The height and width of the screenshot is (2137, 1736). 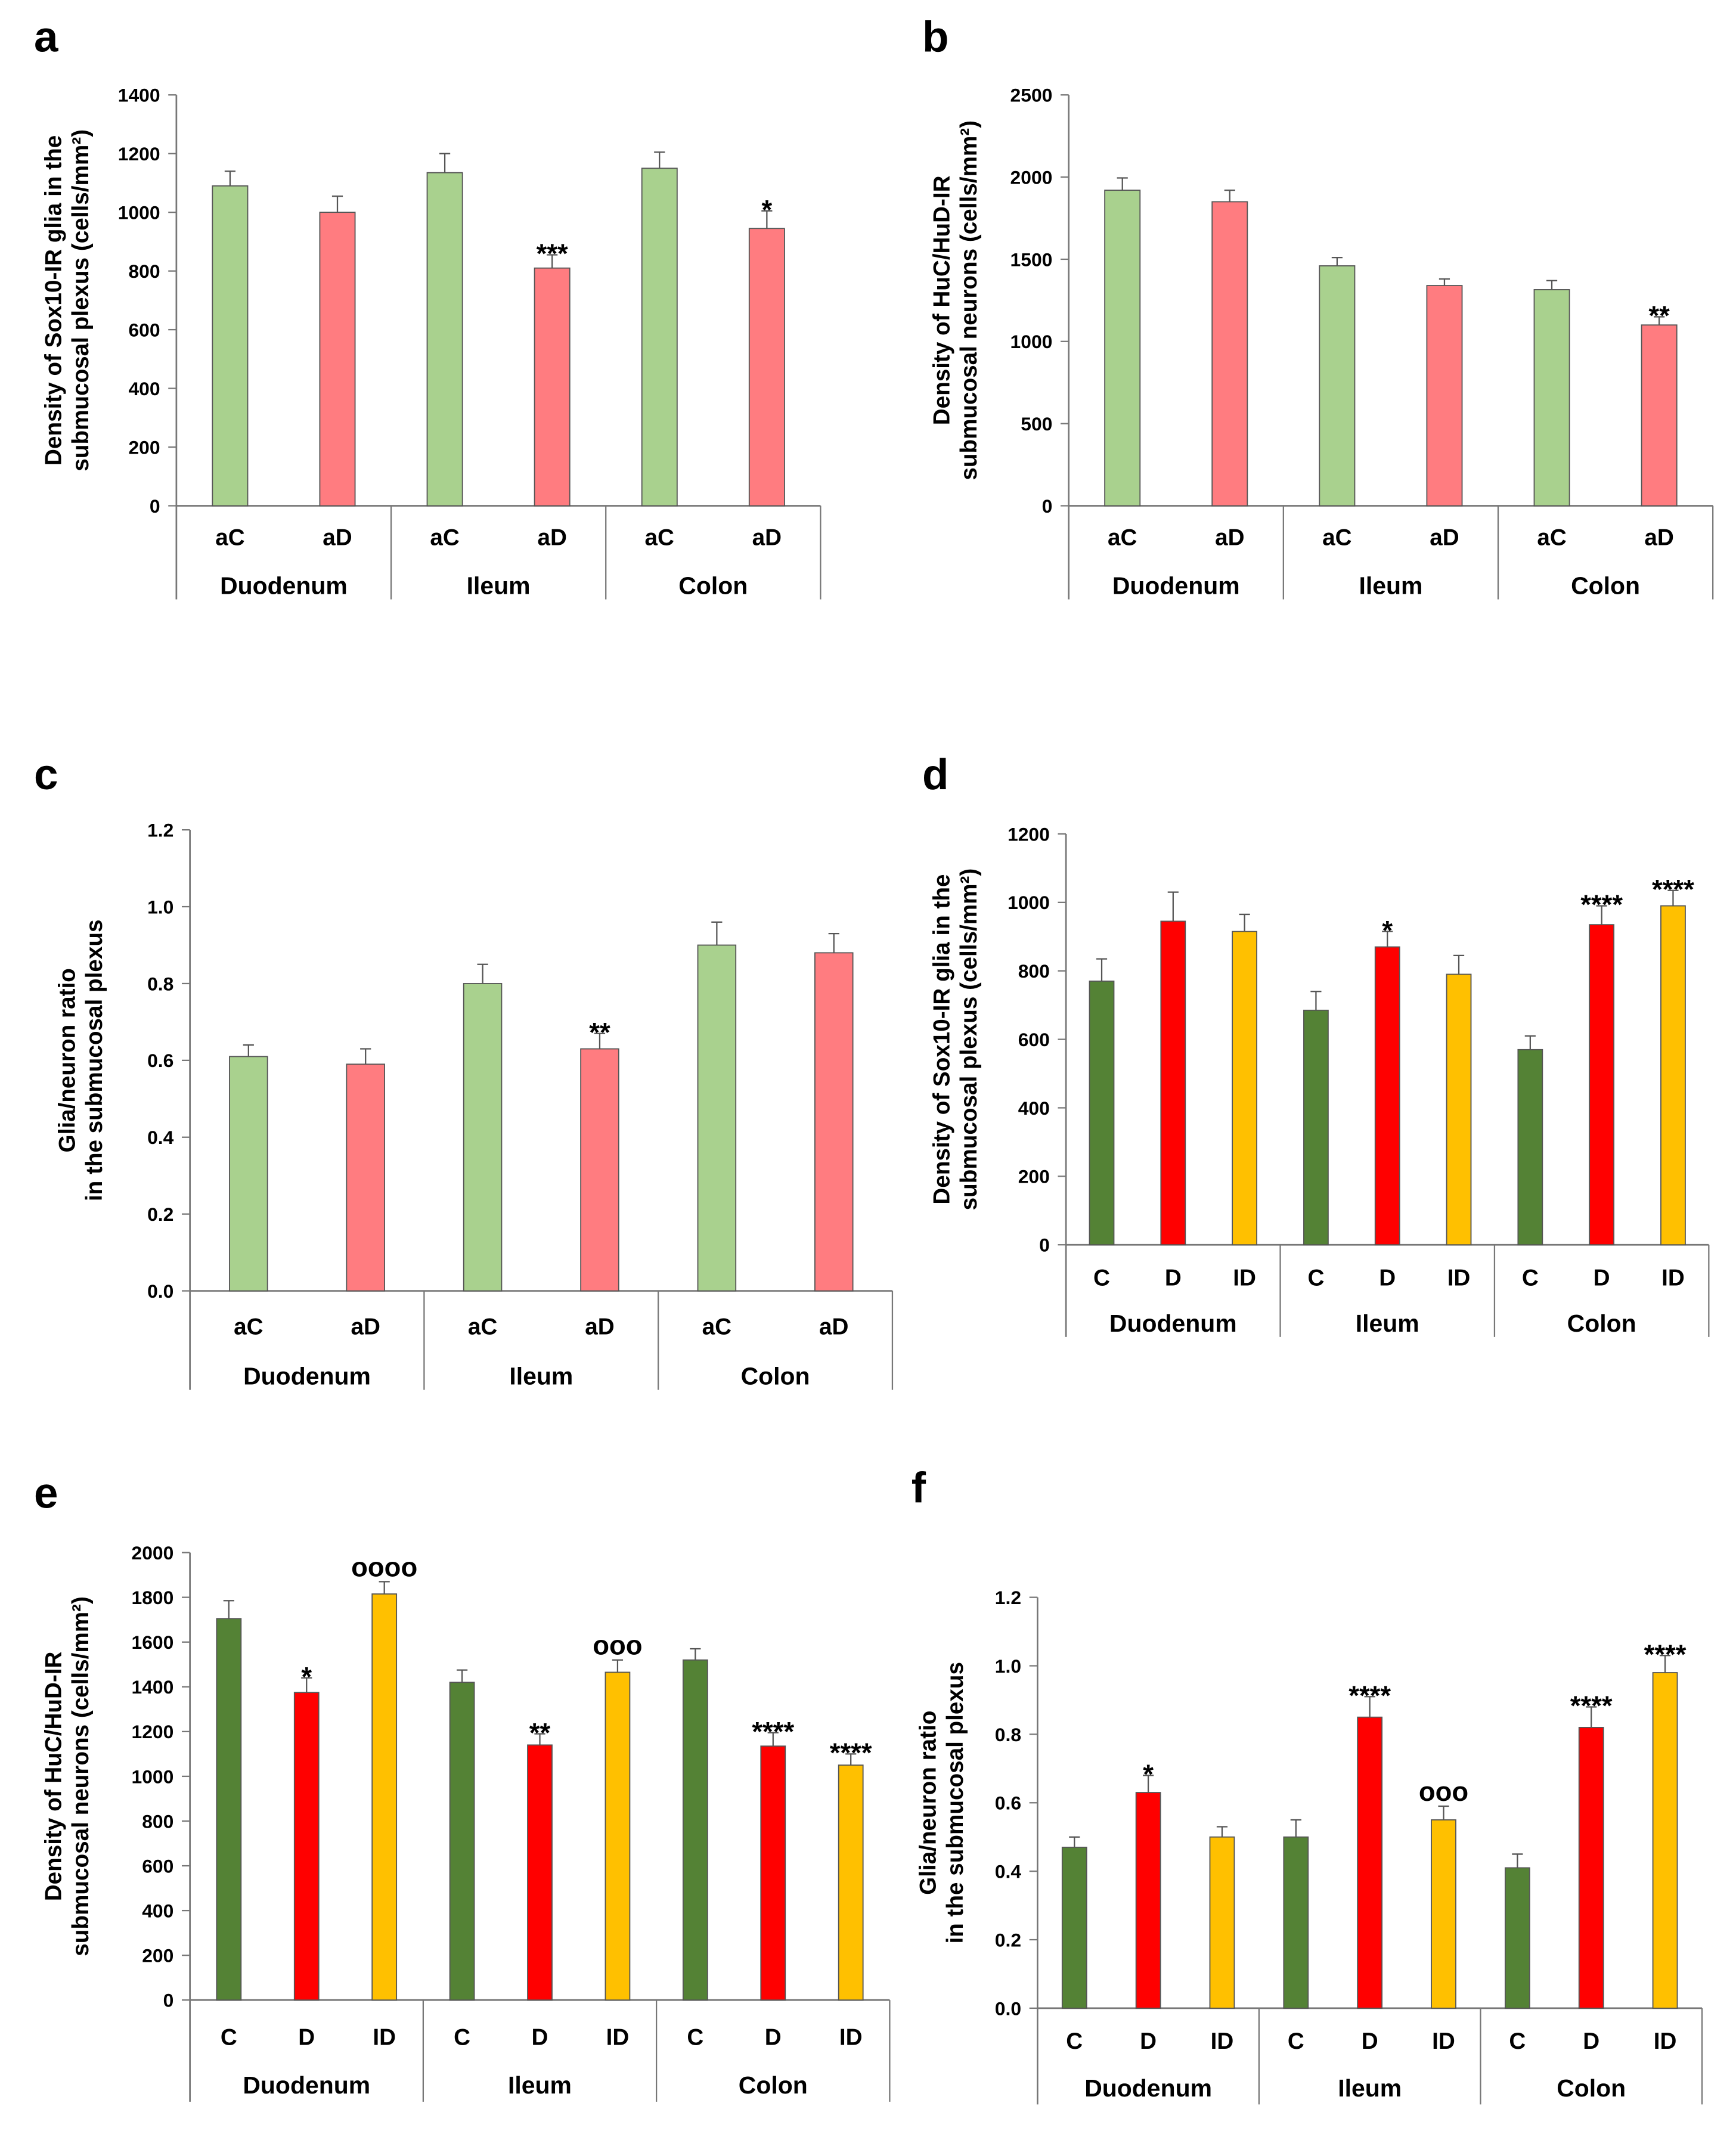 I want to click on y-axis-label-line: Density of HuC/HuD-IR, so click(x=941, y=300).